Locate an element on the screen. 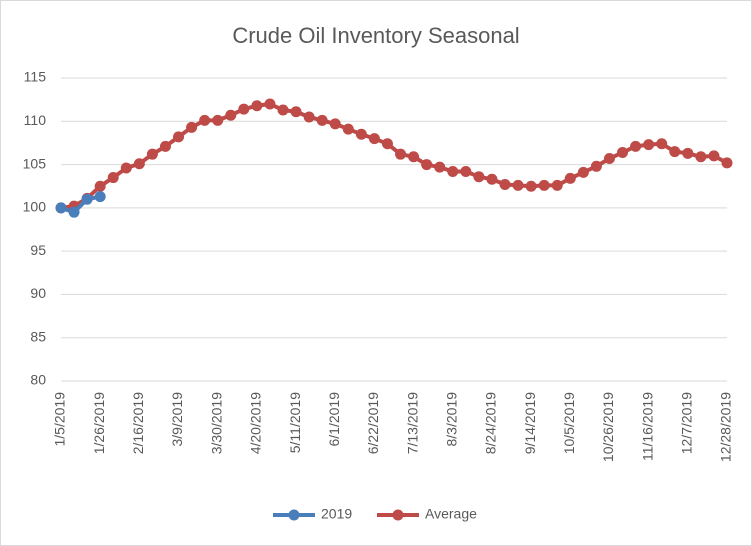  x-tick-label: 4/20/2019 is located at coordinates (256, 423).